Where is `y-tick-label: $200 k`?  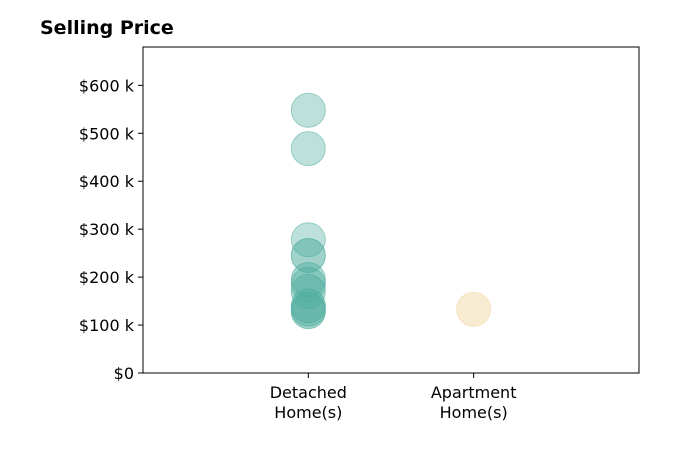
y-tick-label: $200 k is located at coordinates (107, 277).